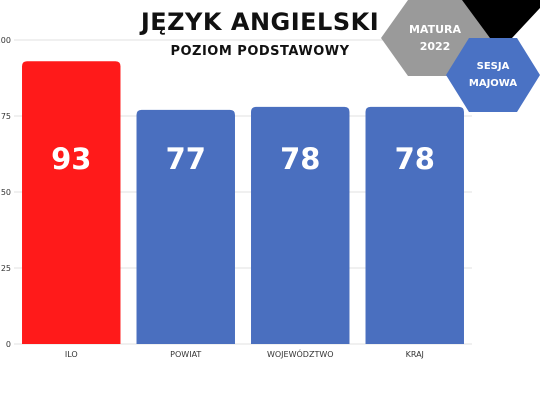 The height and width of the screenshot is (407, 540). I want to click on matura-badge-line1: MATURA, so click(435, 29).